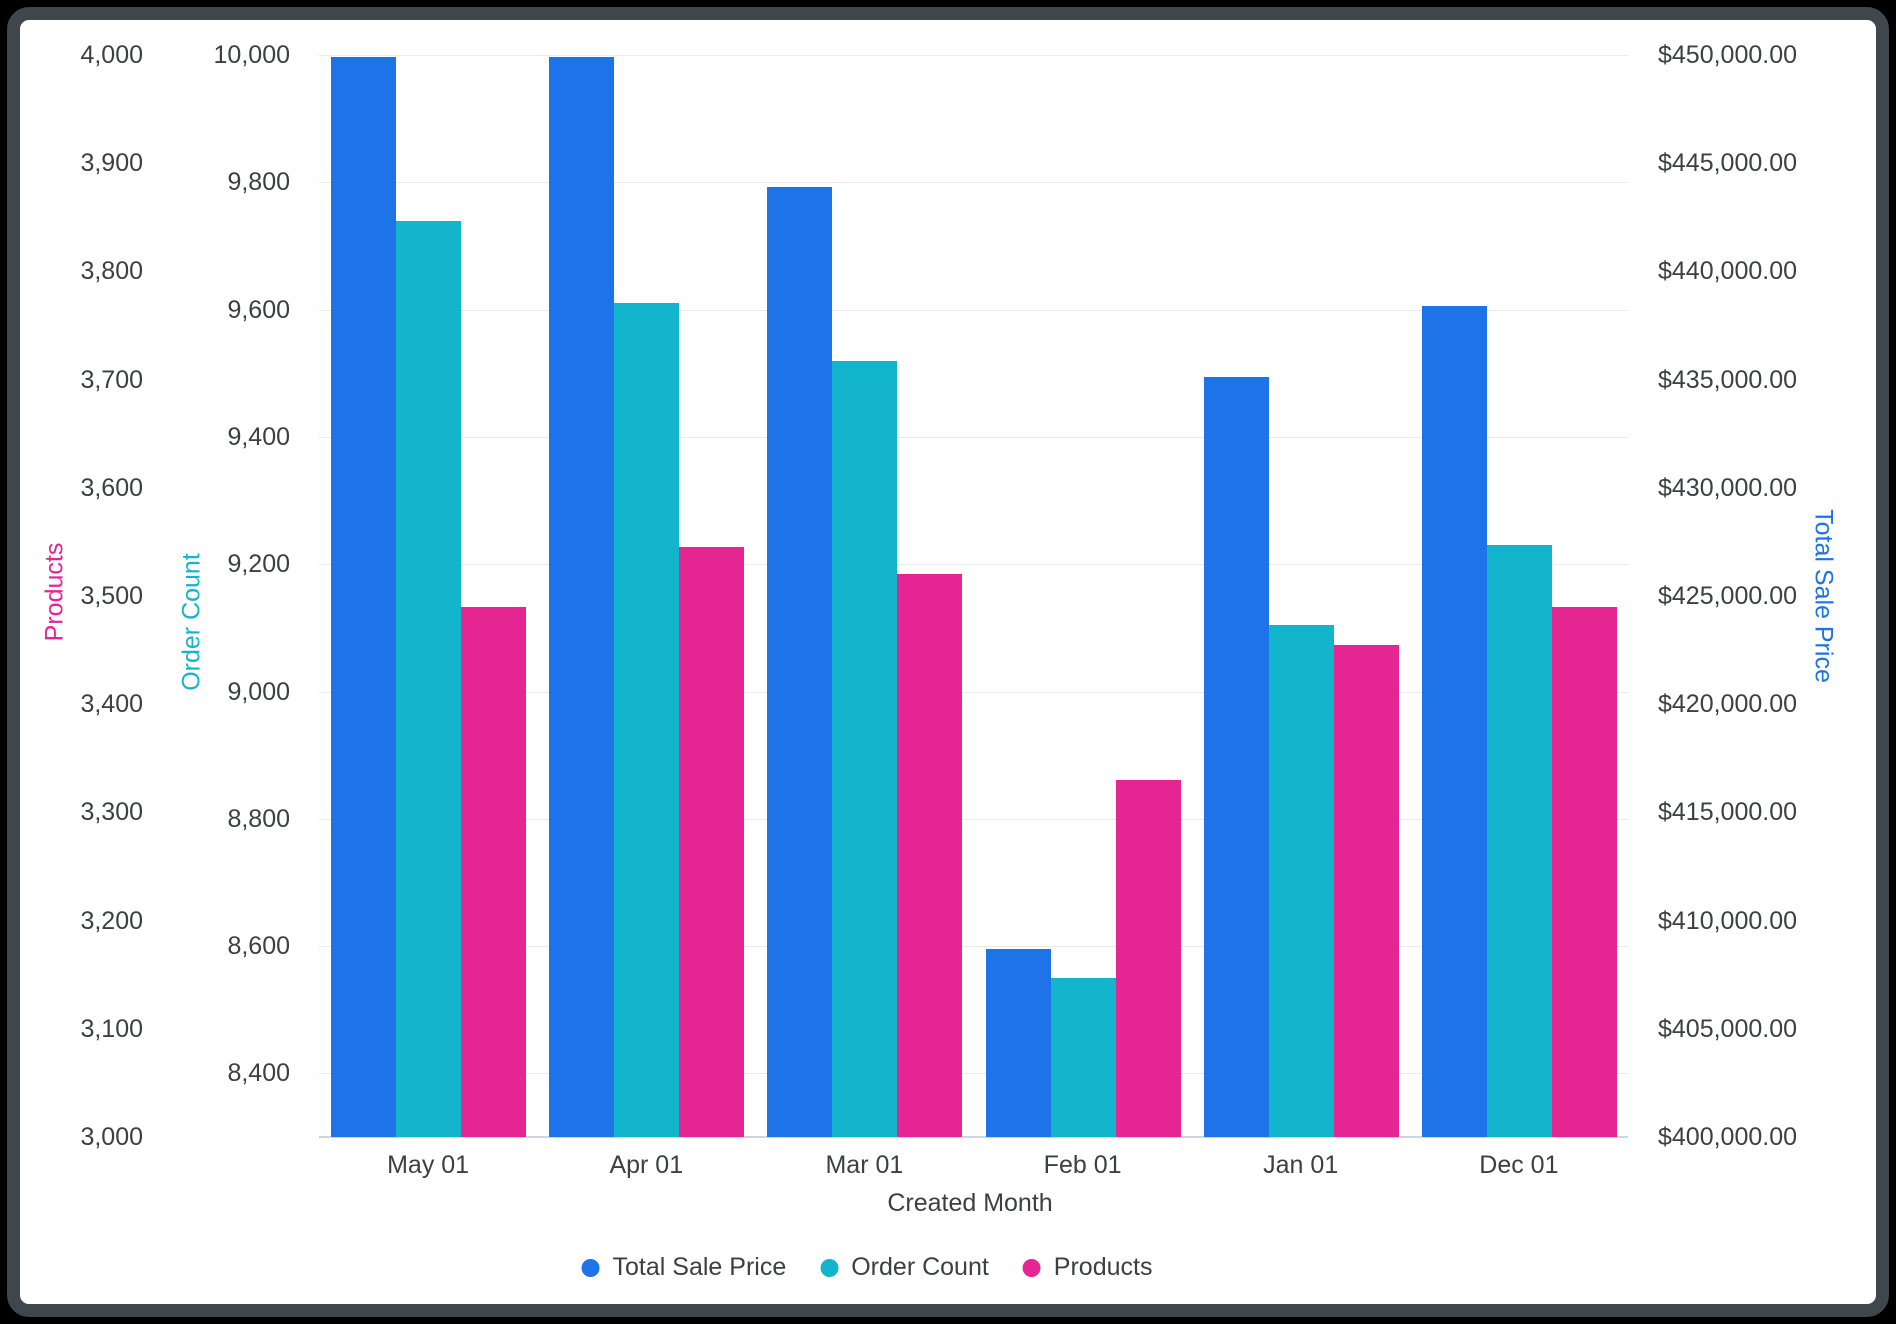 This screenshot has width=1896, height=1324. Describe the element at coordinates (111, 1137) in the screenshot. I see `products-tick-label: 3,000` at that location.